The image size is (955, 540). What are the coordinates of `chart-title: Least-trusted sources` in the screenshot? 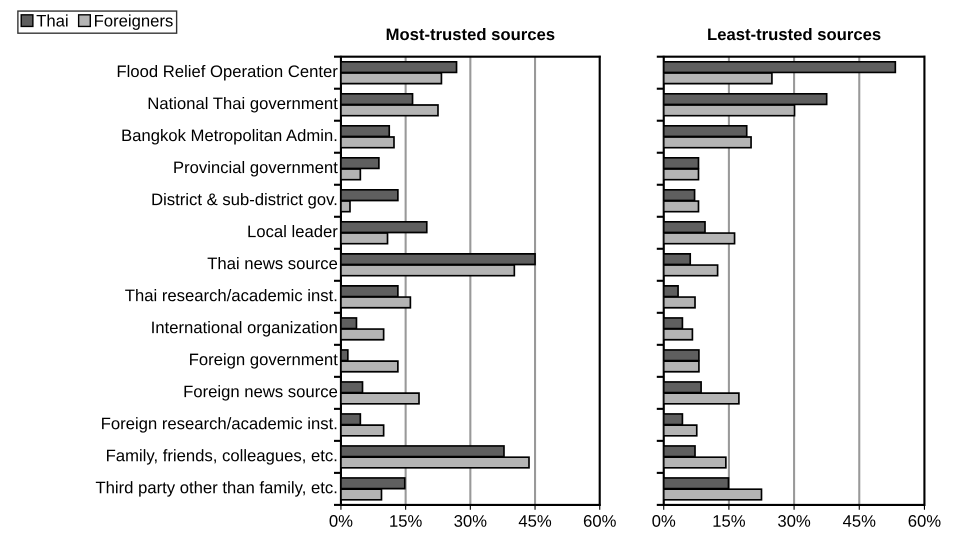 It's located at (794, 34).